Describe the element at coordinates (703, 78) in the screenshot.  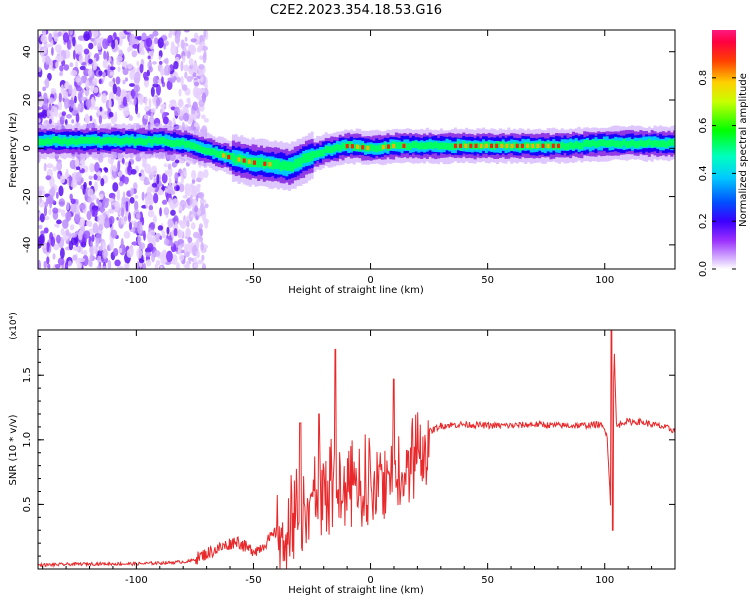
I see `colorbar-tick-label: 0.8` at that location.